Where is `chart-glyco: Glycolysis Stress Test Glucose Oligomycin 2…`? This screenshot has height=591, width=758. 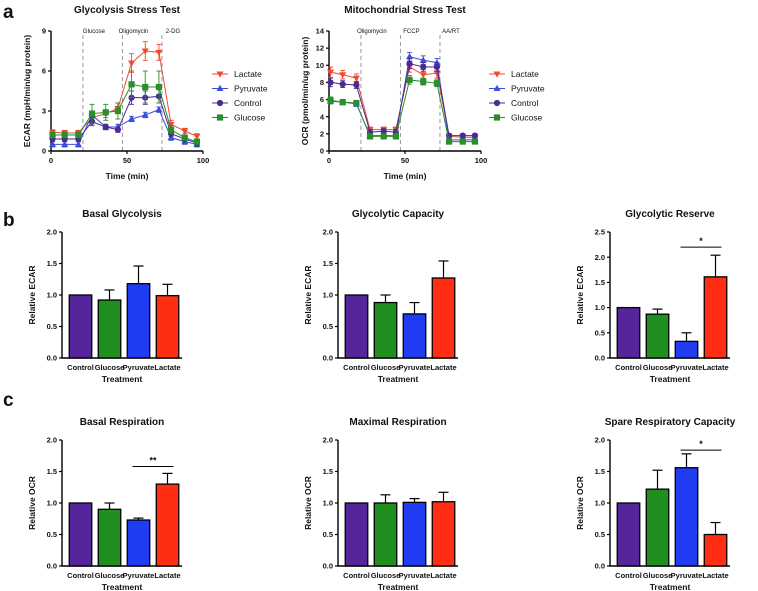 chart-glyco: Glycolysis Stress Test Glucose Oligomycin 2… is located at coordinates (145, 93).